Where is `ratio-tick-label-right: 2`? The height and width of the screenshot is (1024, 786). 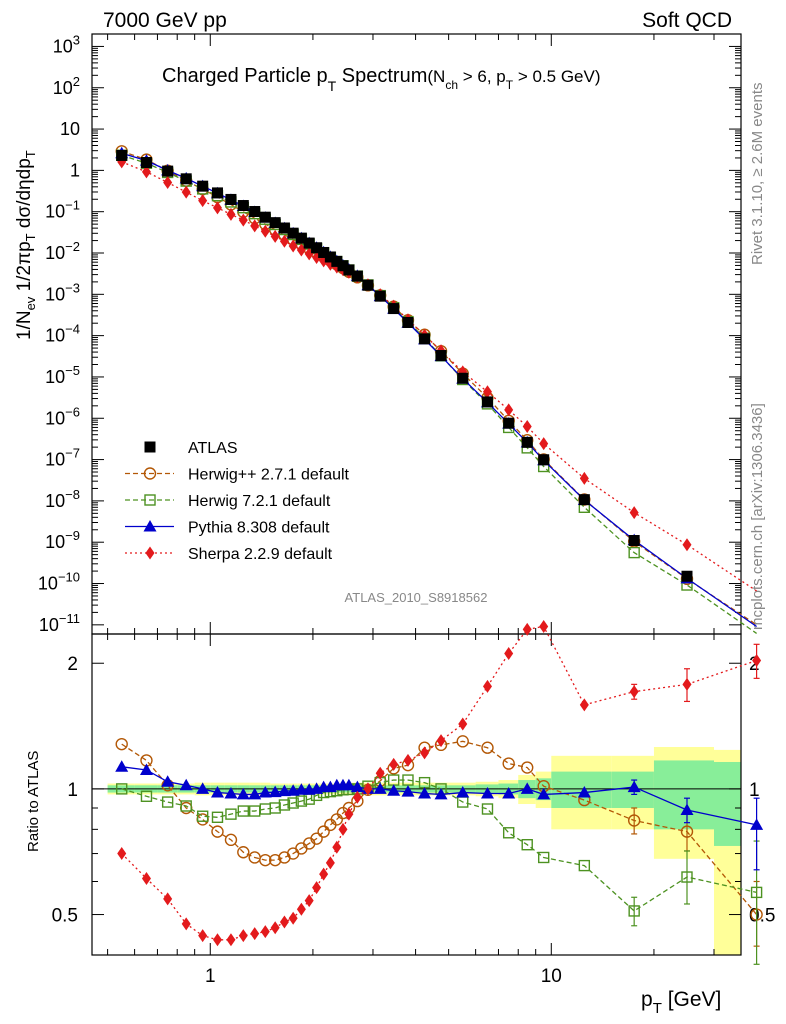
ratio-tick-label-right: 2 is located at coordinates (754, 664).